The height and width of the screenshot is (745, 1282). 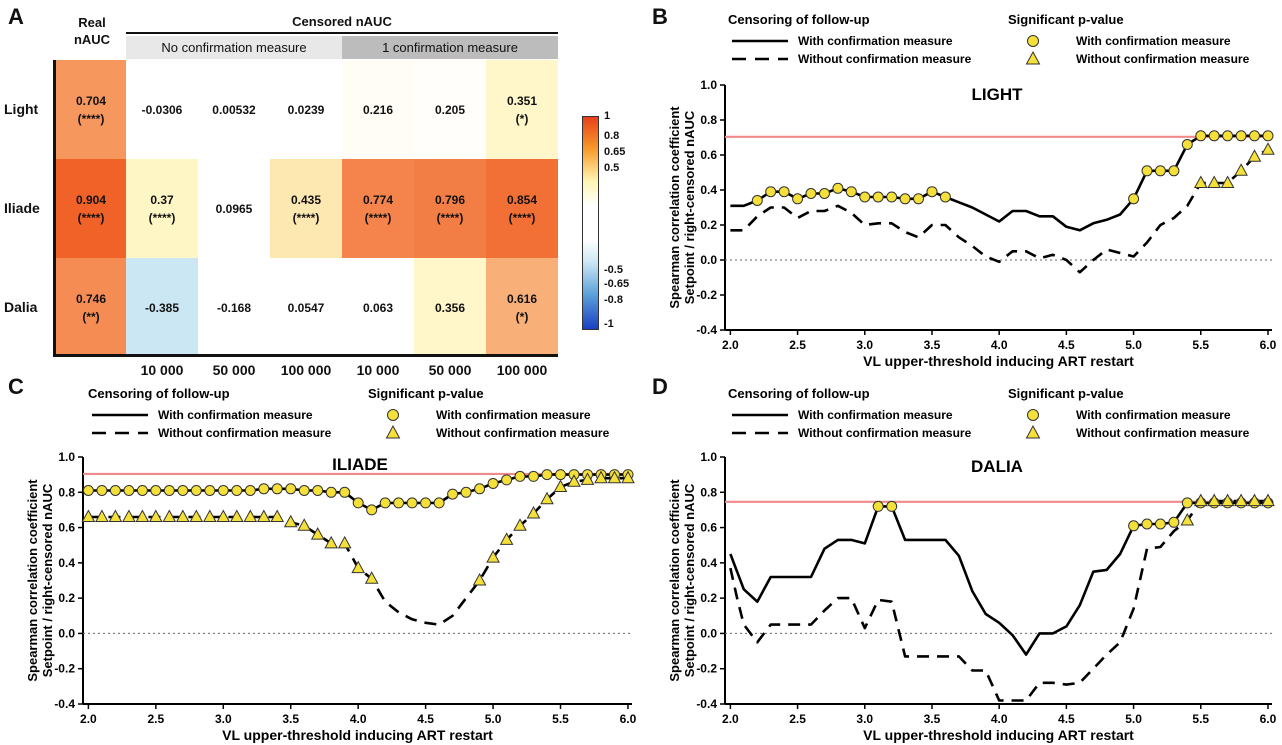 I want to click on heatmap-cell: 0.904 (****), so click(x=91, y=208).